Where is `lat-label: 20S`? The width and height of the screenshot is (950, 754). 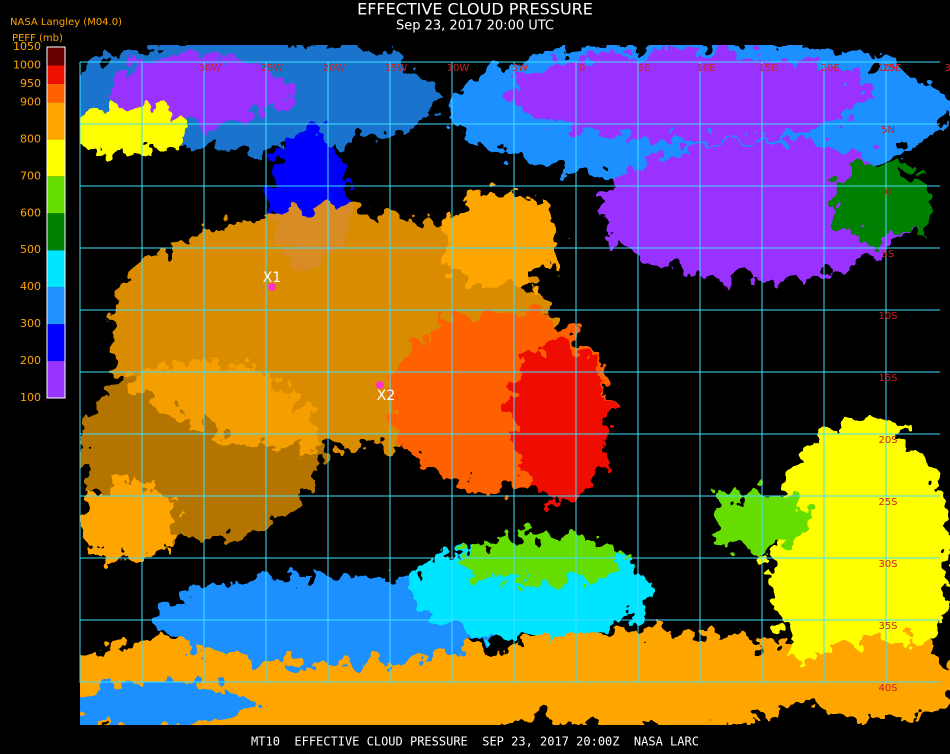 lat-label: 20S is located at coordinates (887, 440).